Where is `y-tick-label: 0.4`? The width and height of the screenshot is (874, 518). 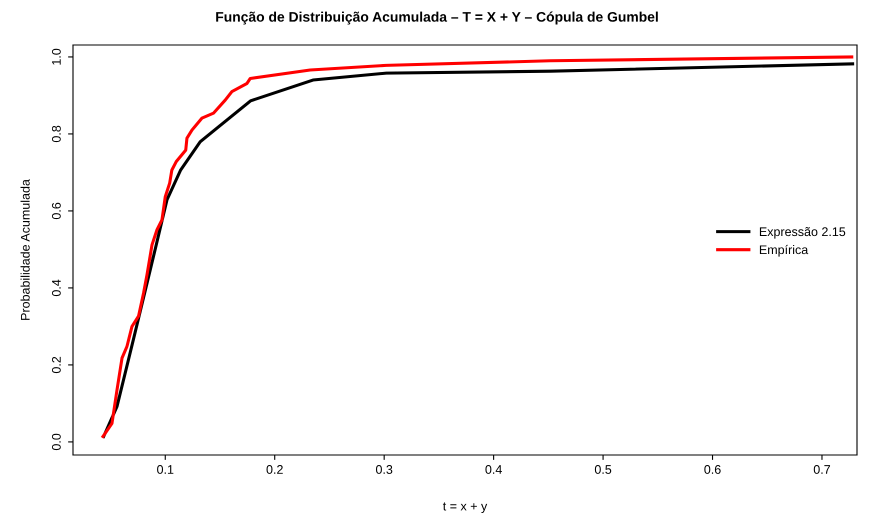 y-tick-label: 0.4 is located at coordinates (56, 288).